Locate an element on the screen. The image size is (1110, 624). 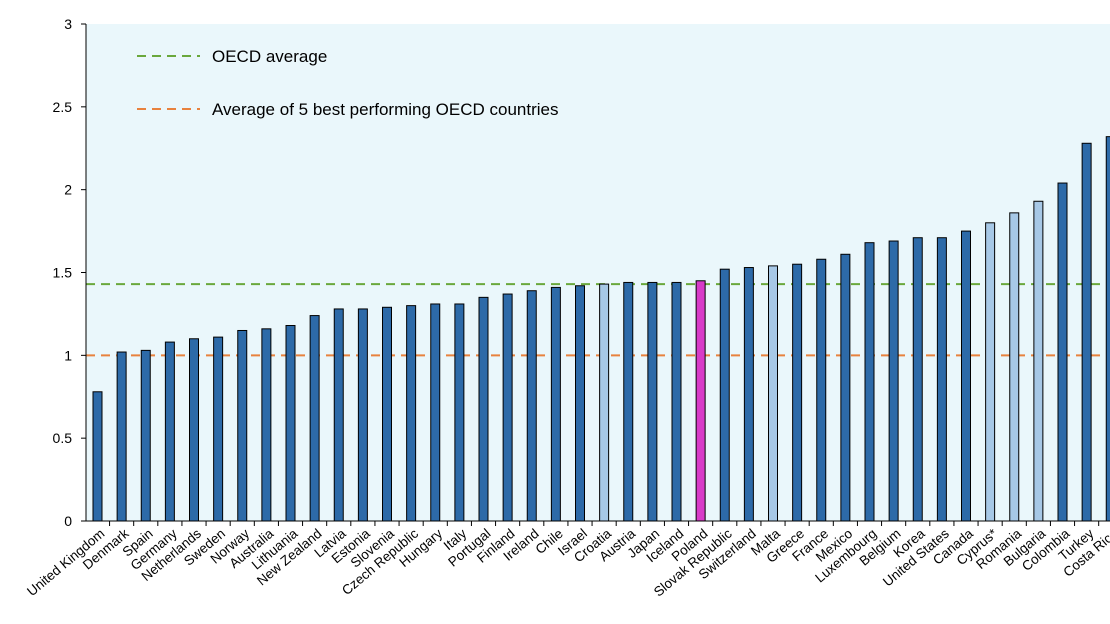
bar-romania is located at coordinates (1014, 367).